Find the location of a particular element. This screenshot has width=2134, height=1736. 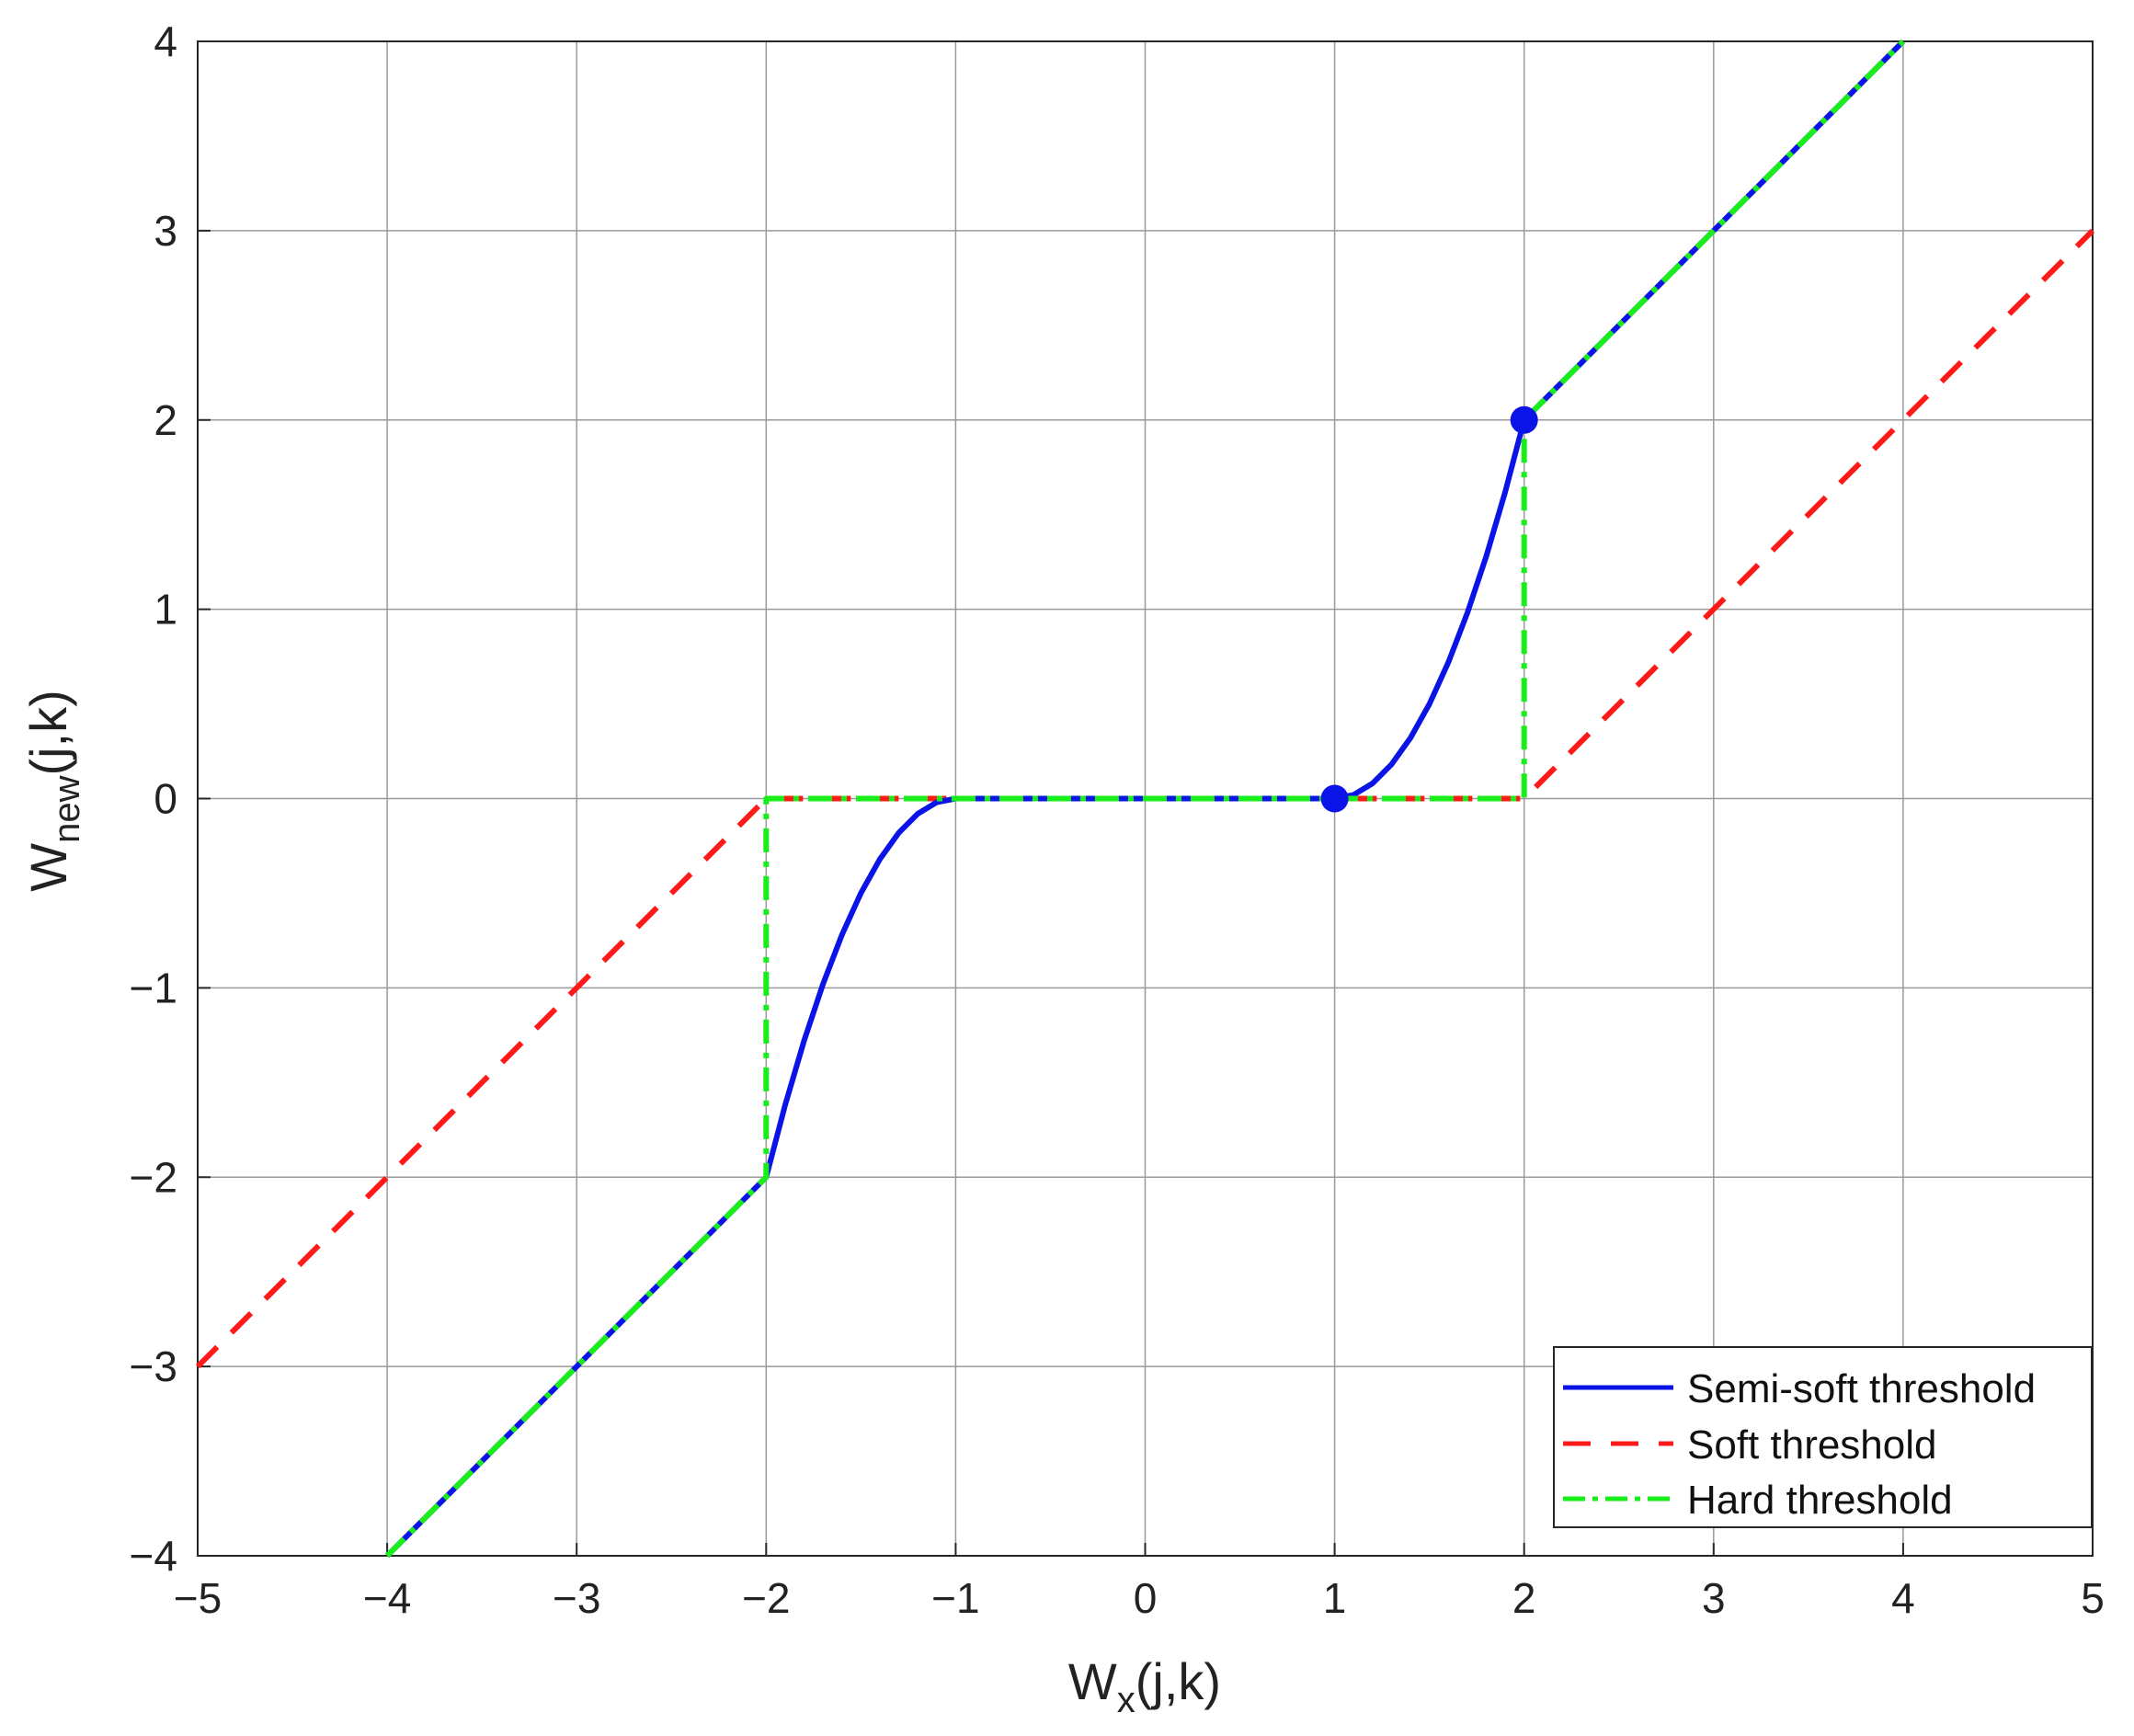

y-tick-label: −2 is located at coordinates (153, 1177).